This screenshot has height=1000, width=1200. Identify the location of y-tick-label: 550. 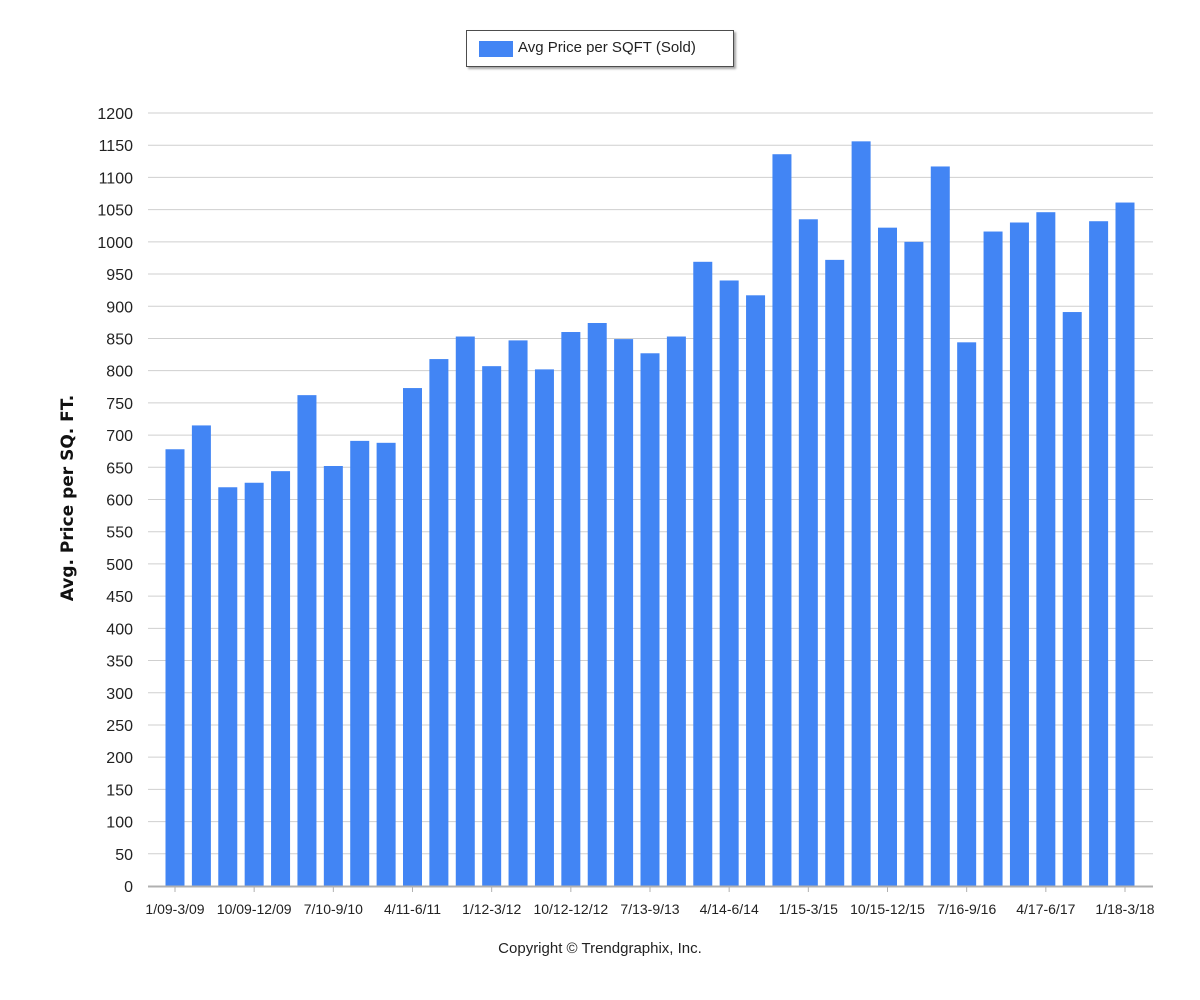
(119, 533).